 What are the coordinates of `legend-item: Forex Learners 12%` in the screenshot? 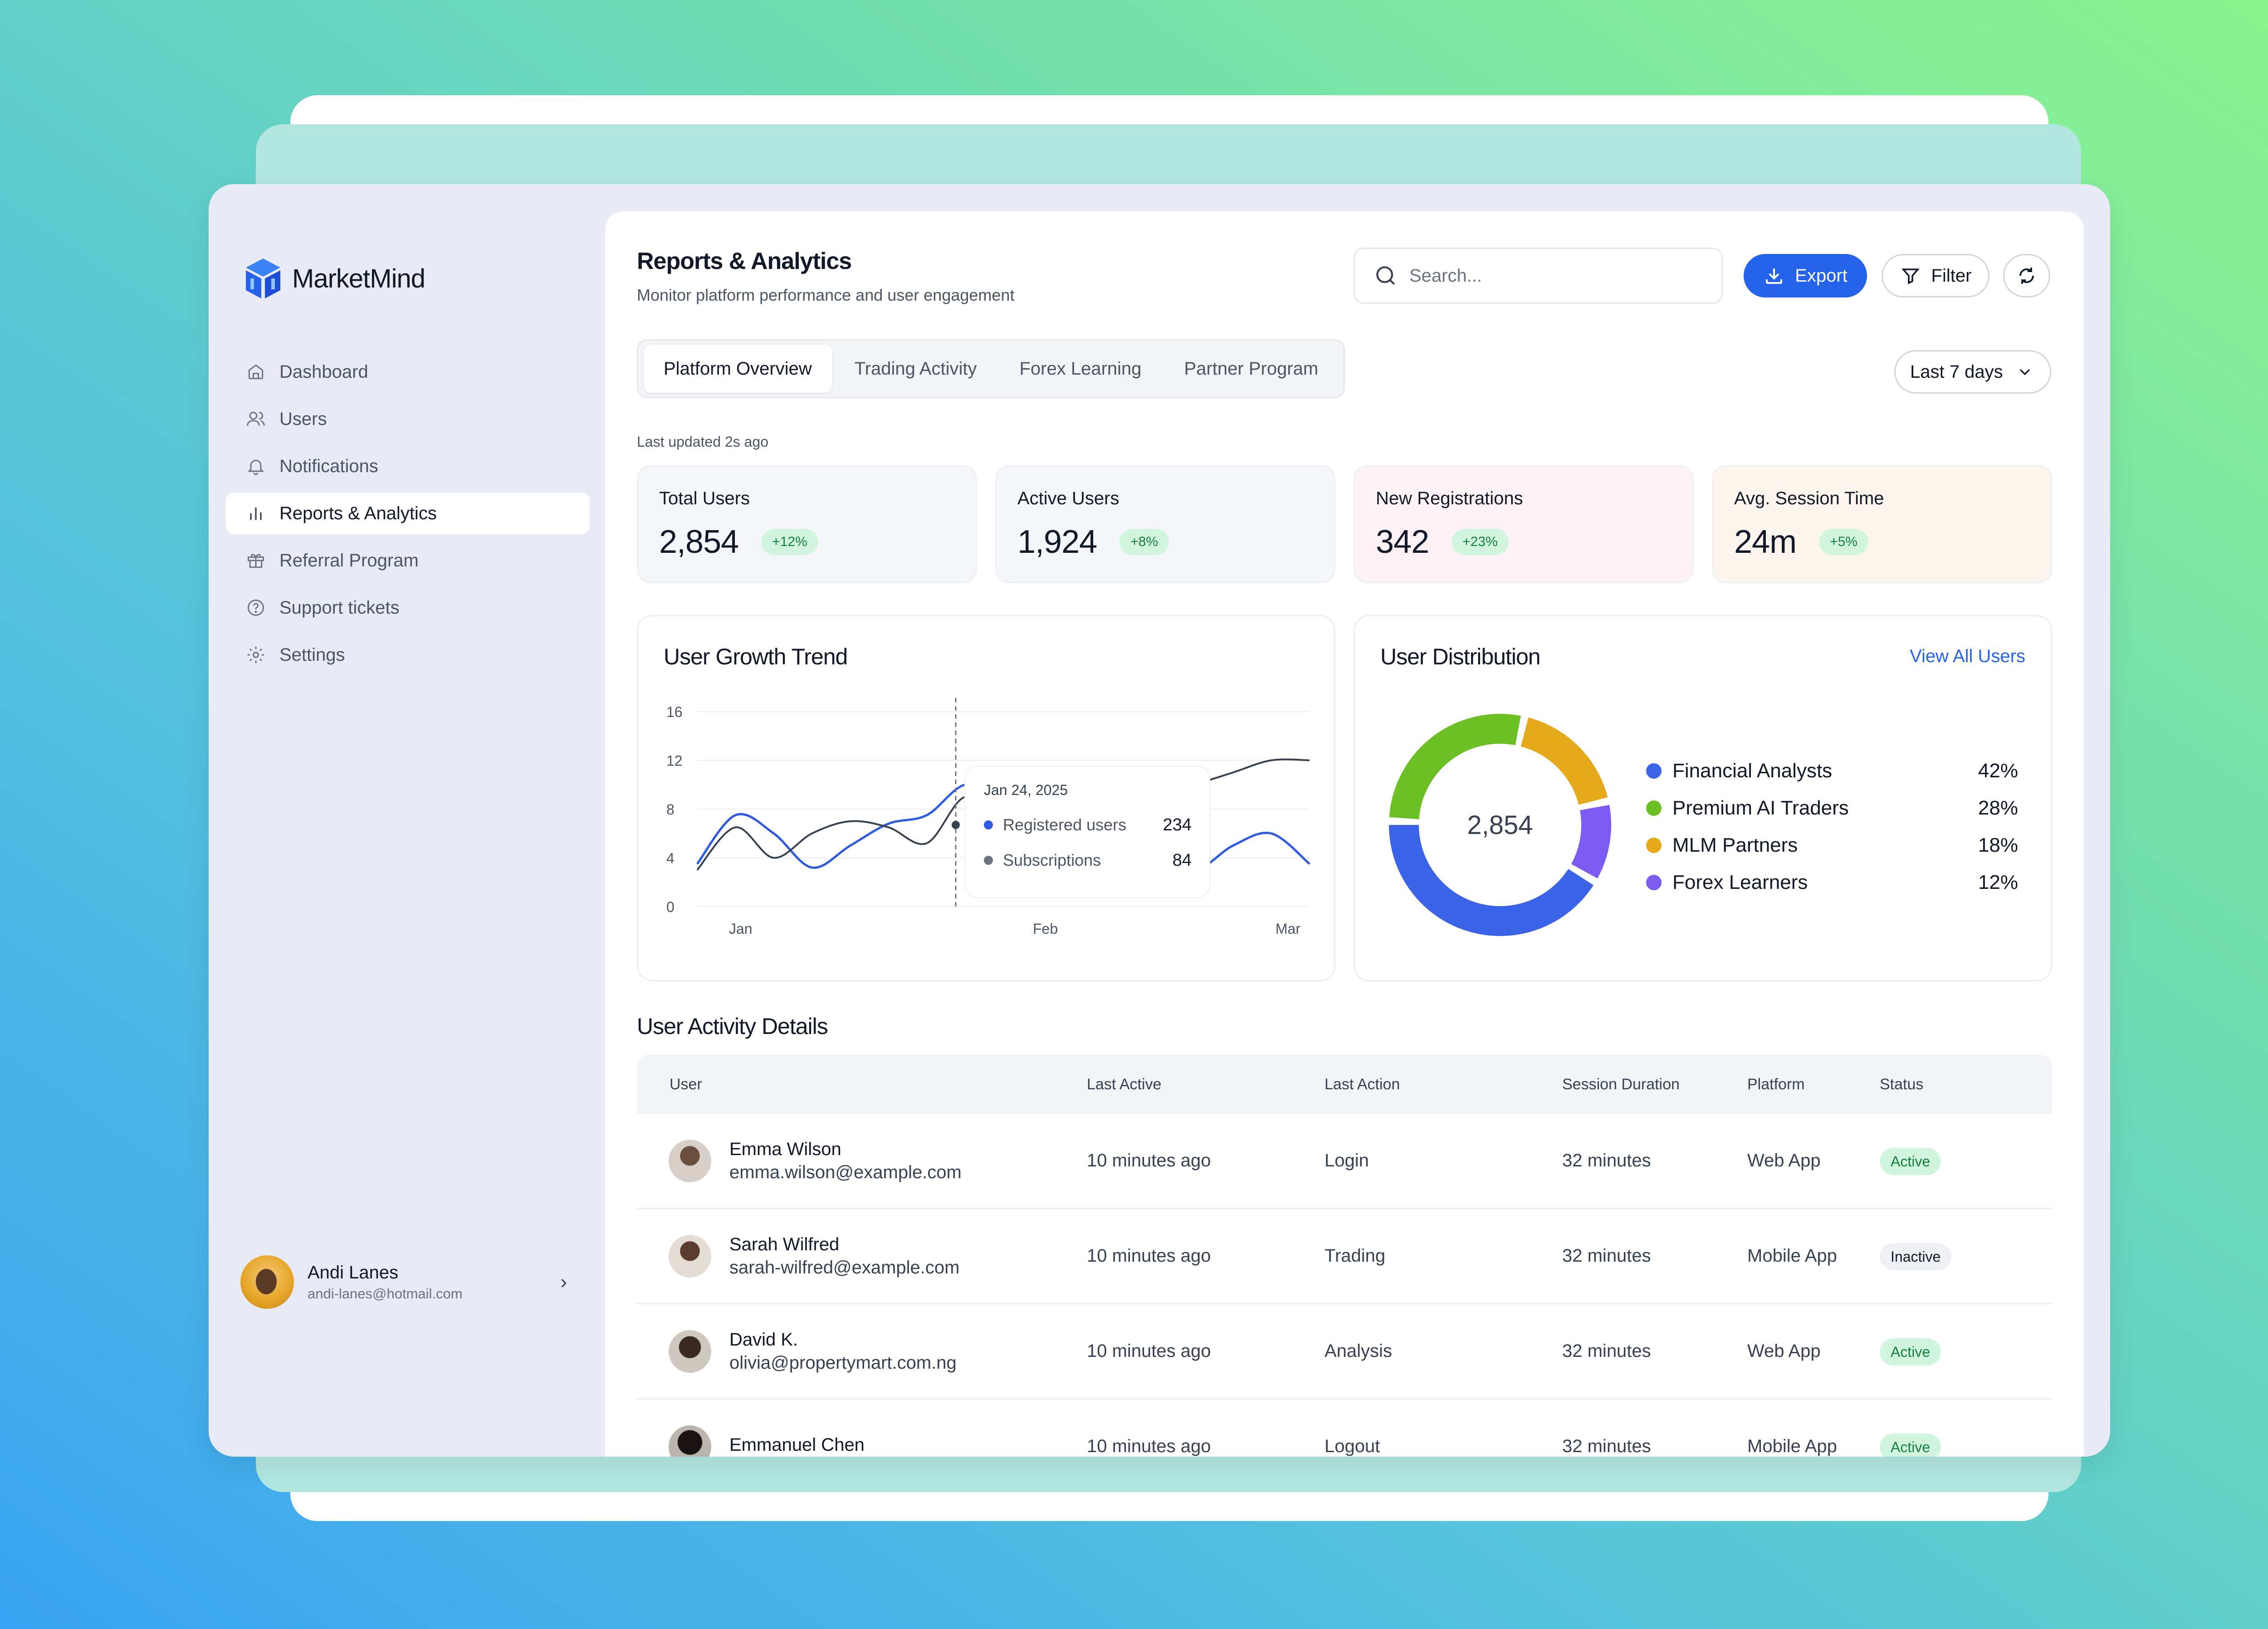 It's located at (1832, 882).